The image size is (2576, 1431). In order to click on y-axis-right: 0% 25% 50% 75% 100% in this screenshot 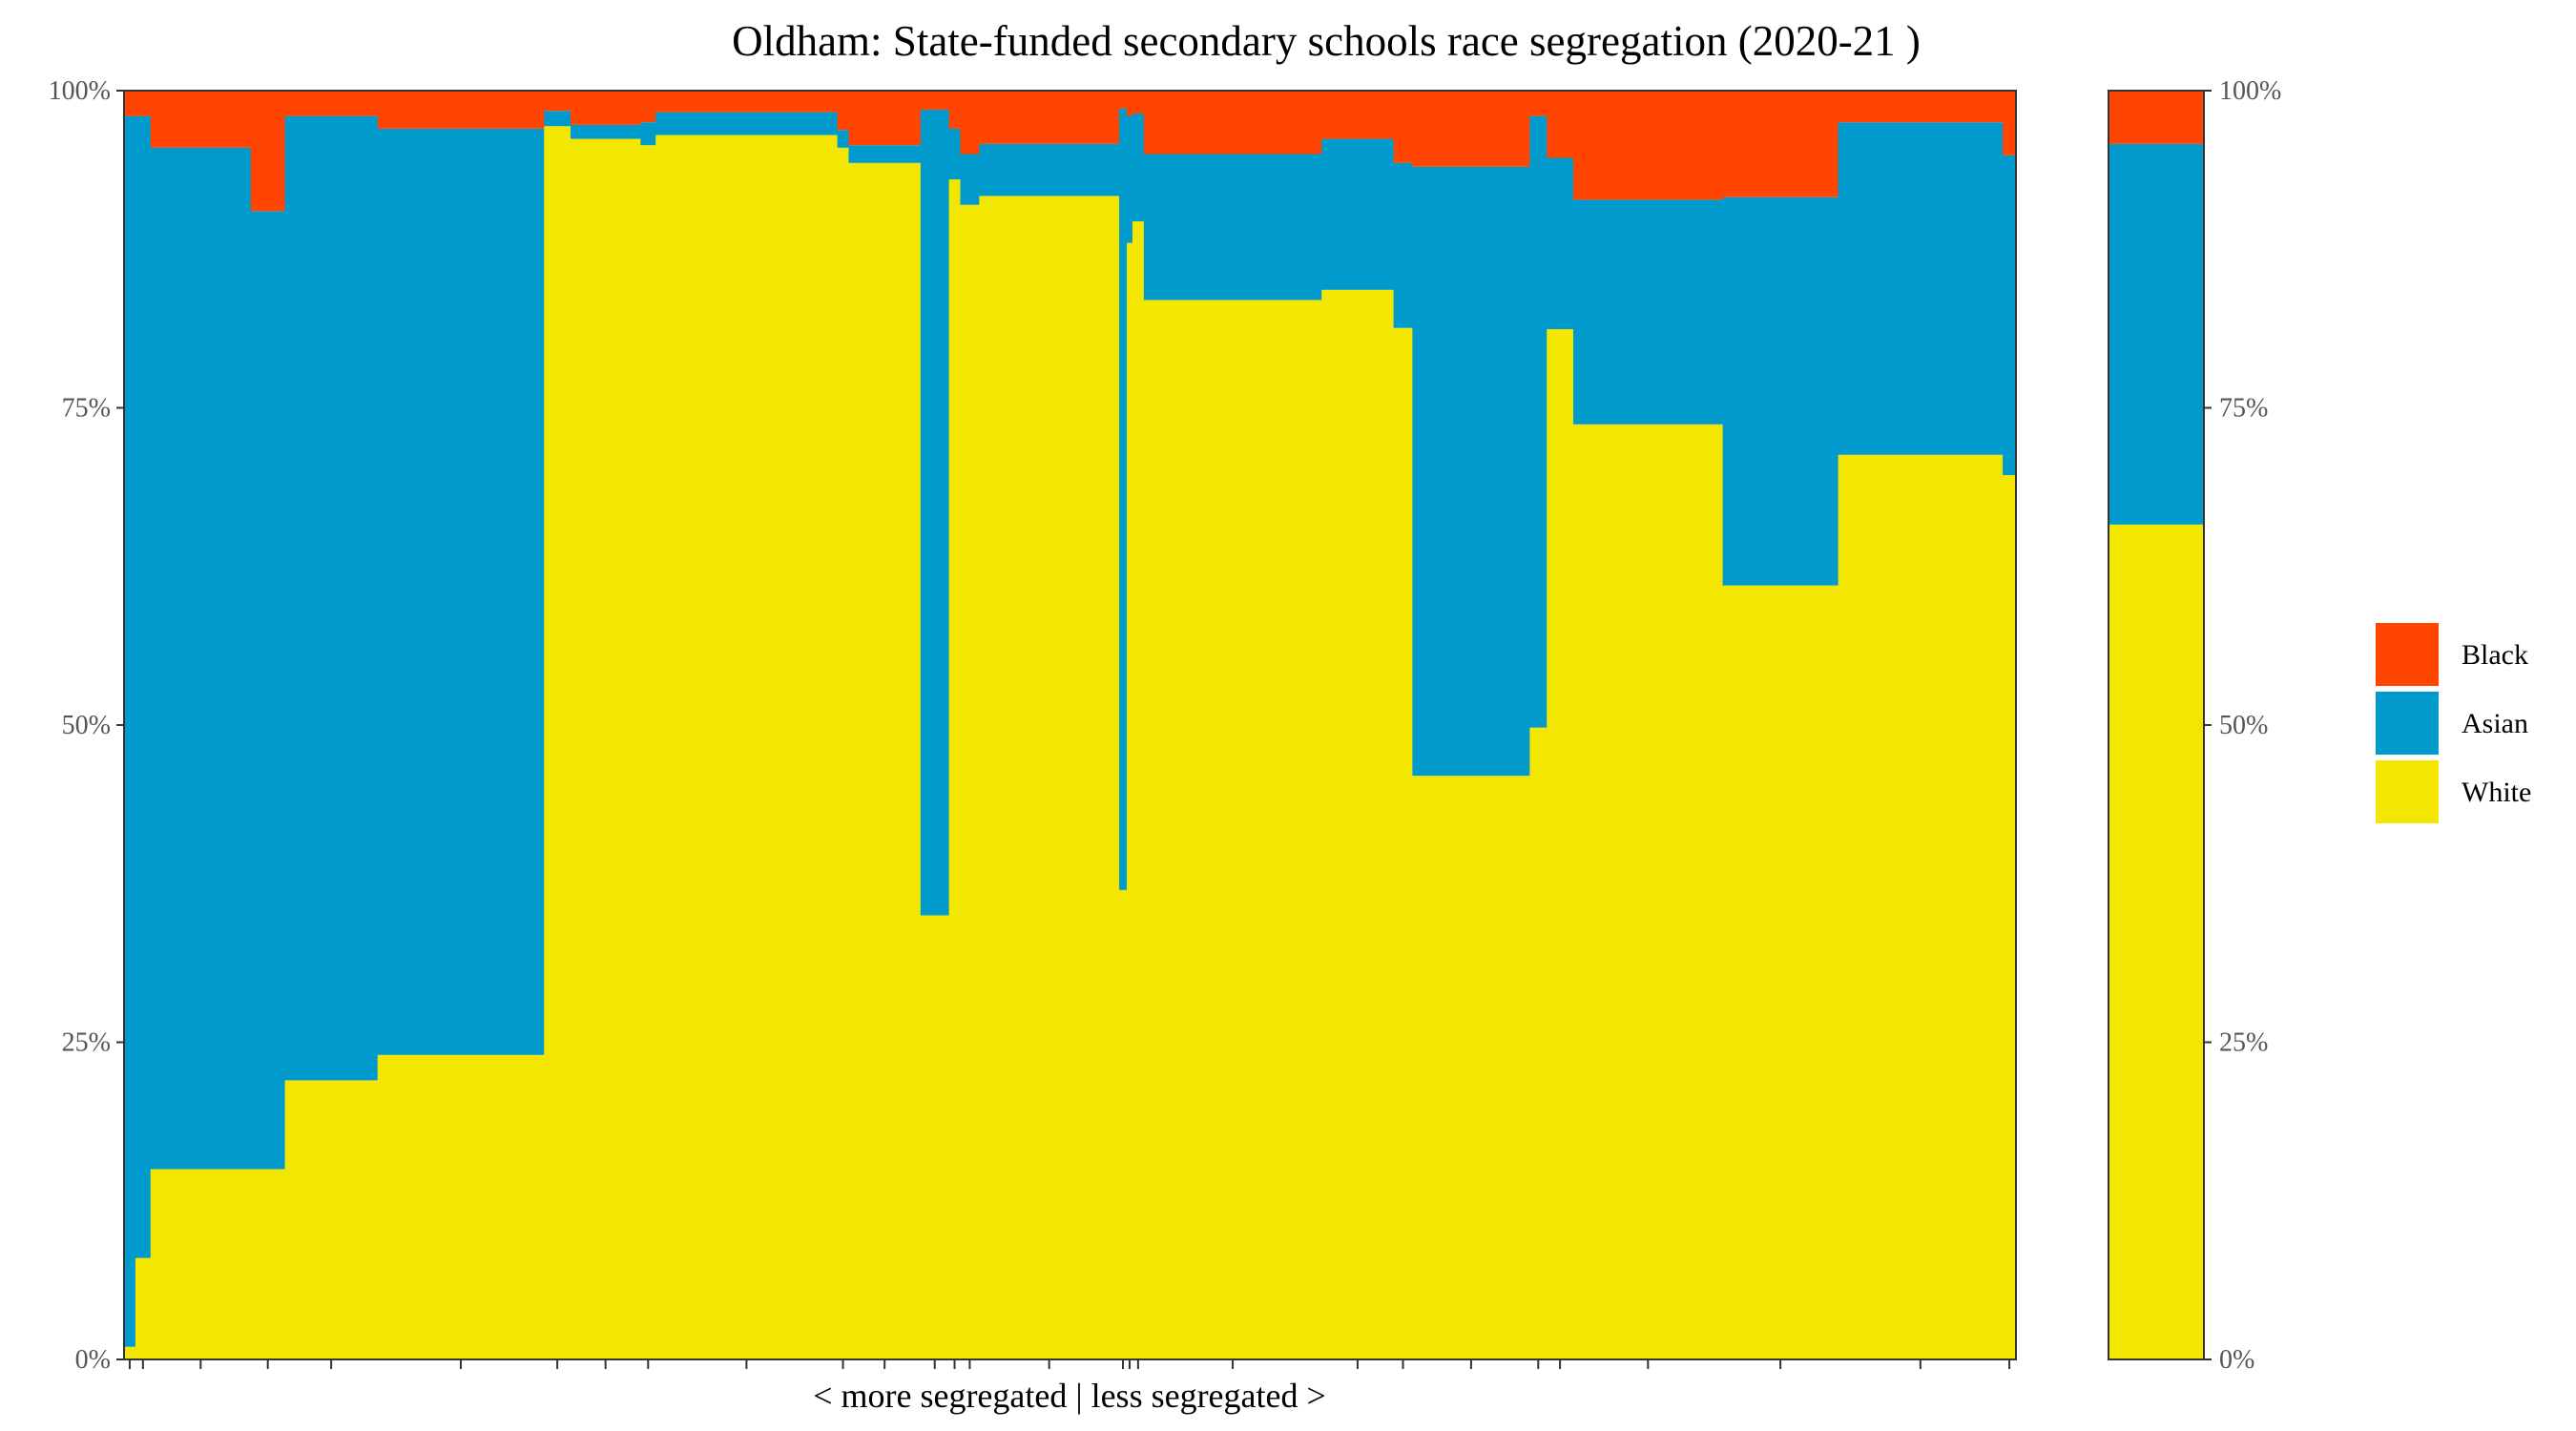, I will do `click(2242, 725)`.